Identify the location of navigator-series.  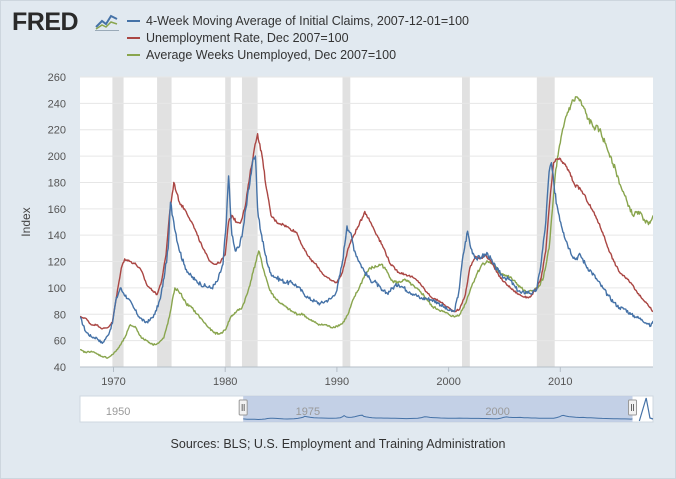
(438, 417).